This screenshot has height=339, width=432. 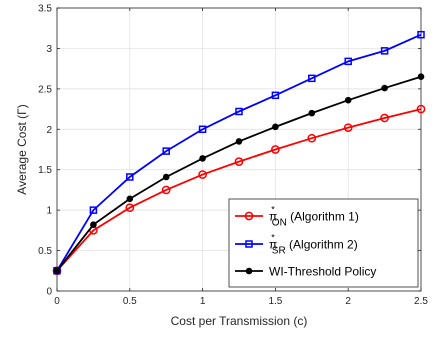 What do you see at coordinates (323, 217) in the screenshot?
I see `legend-label-rest: (Algorithm 1)` at bounding box center [323, 217].